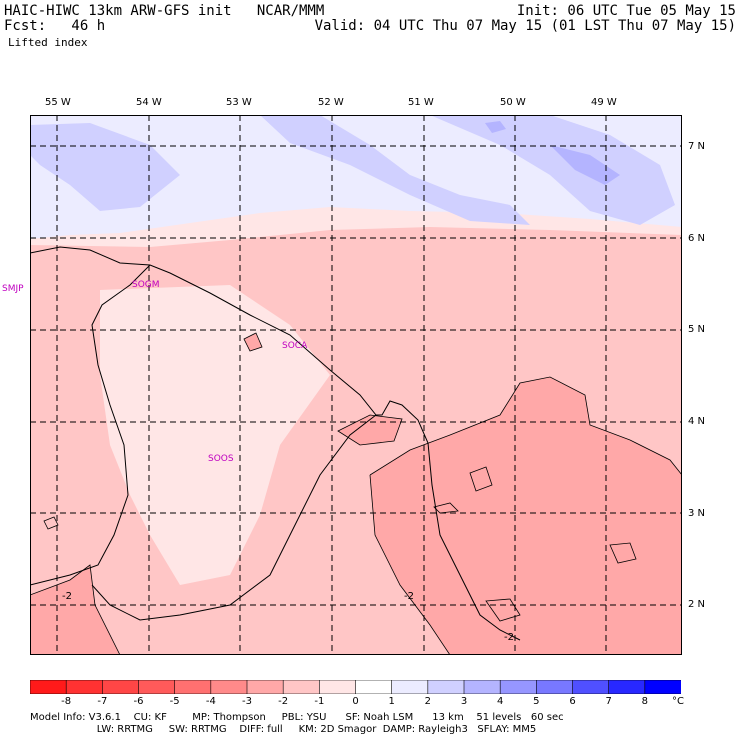 Image resolution: width=740 pixels, height=740 pixels. What do you see at coordinates (102, 701) in the screenshot?
I see `colorbar-tick-label: -7` at bounding box center [102, 701].